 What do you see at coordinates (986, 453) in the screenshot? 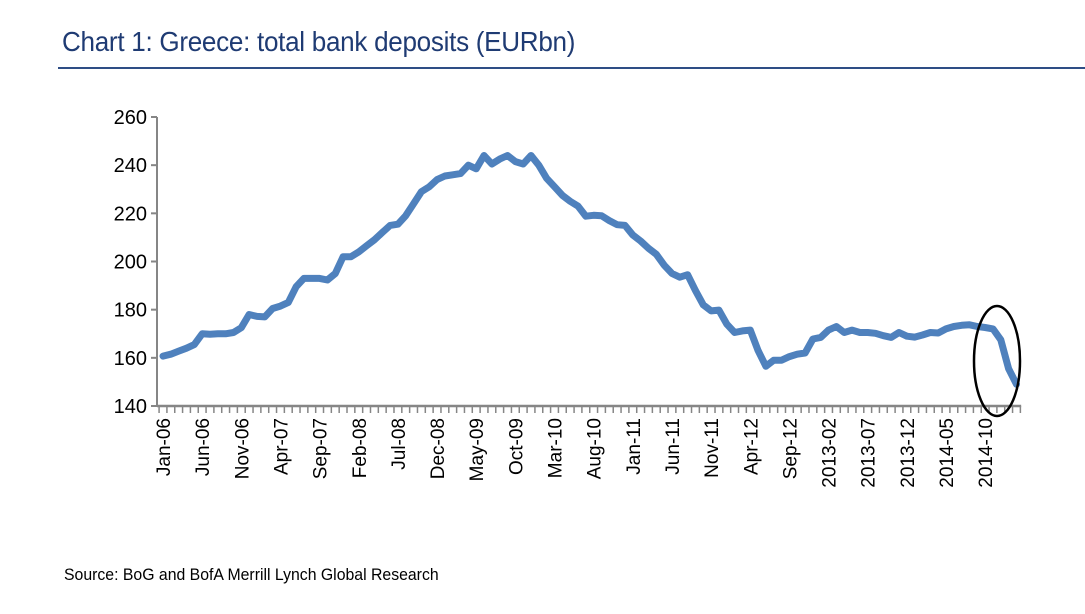
I see `x-tick-label: 2014-10` at bounding box center [986, 453].